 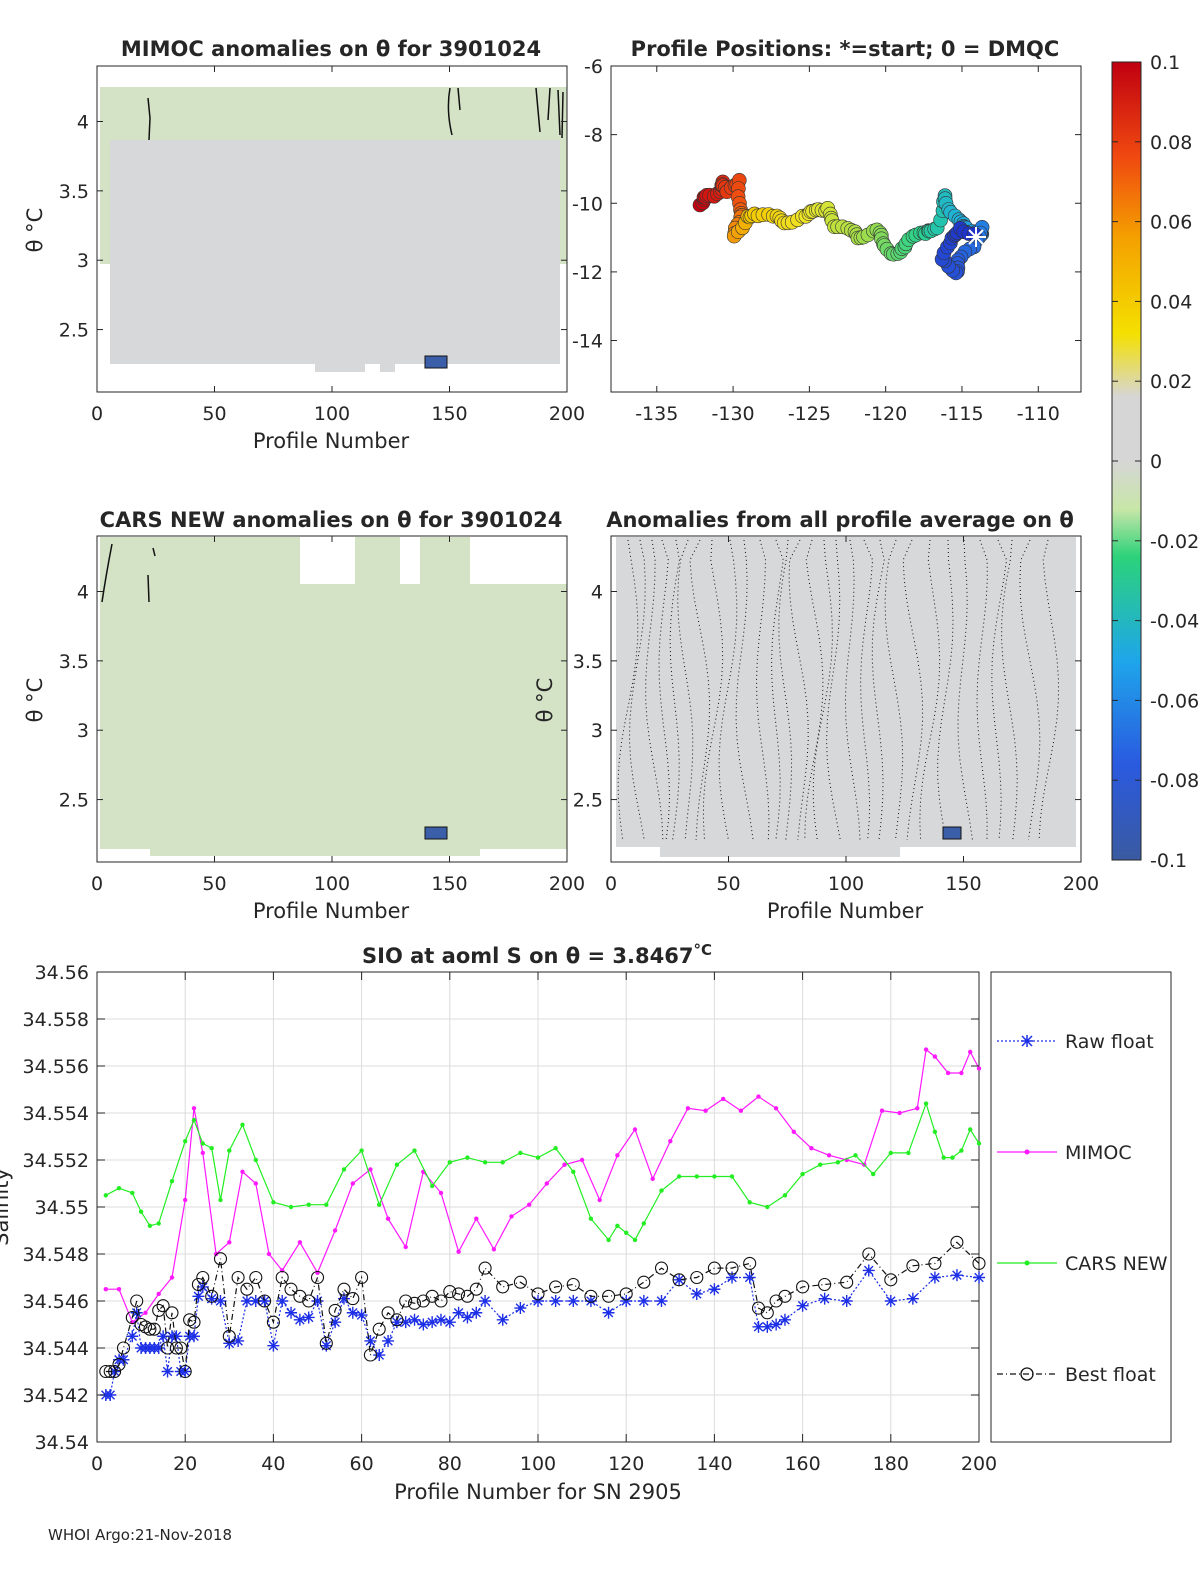 I want to click on mimoc-grey-field, so click(x=335, y=252).